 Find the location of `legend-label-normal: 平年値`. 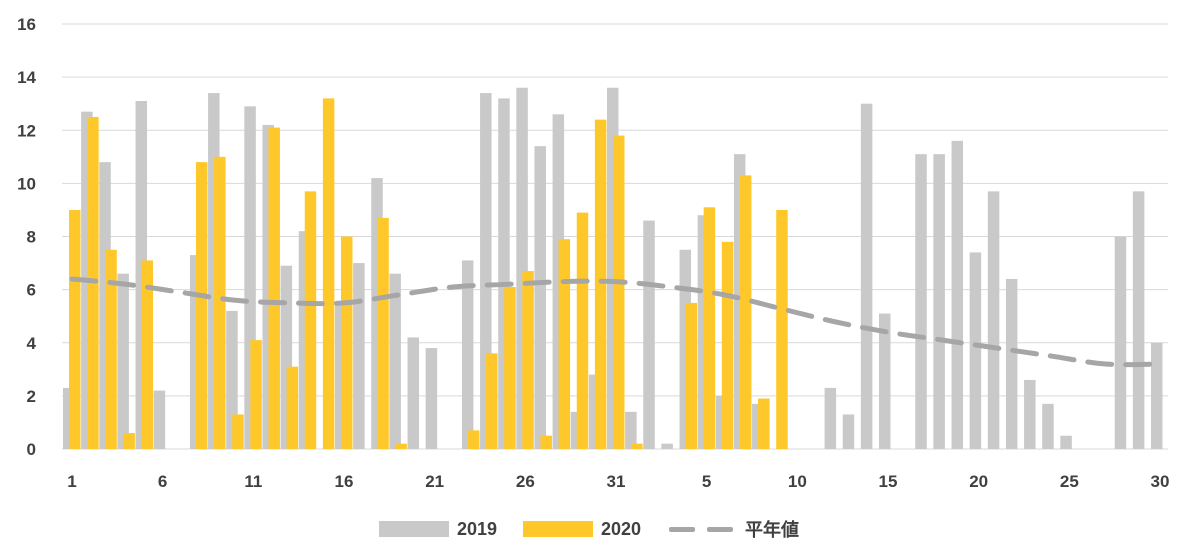

legend-label-normal: 平年値 is located at coordinates (772, 530).